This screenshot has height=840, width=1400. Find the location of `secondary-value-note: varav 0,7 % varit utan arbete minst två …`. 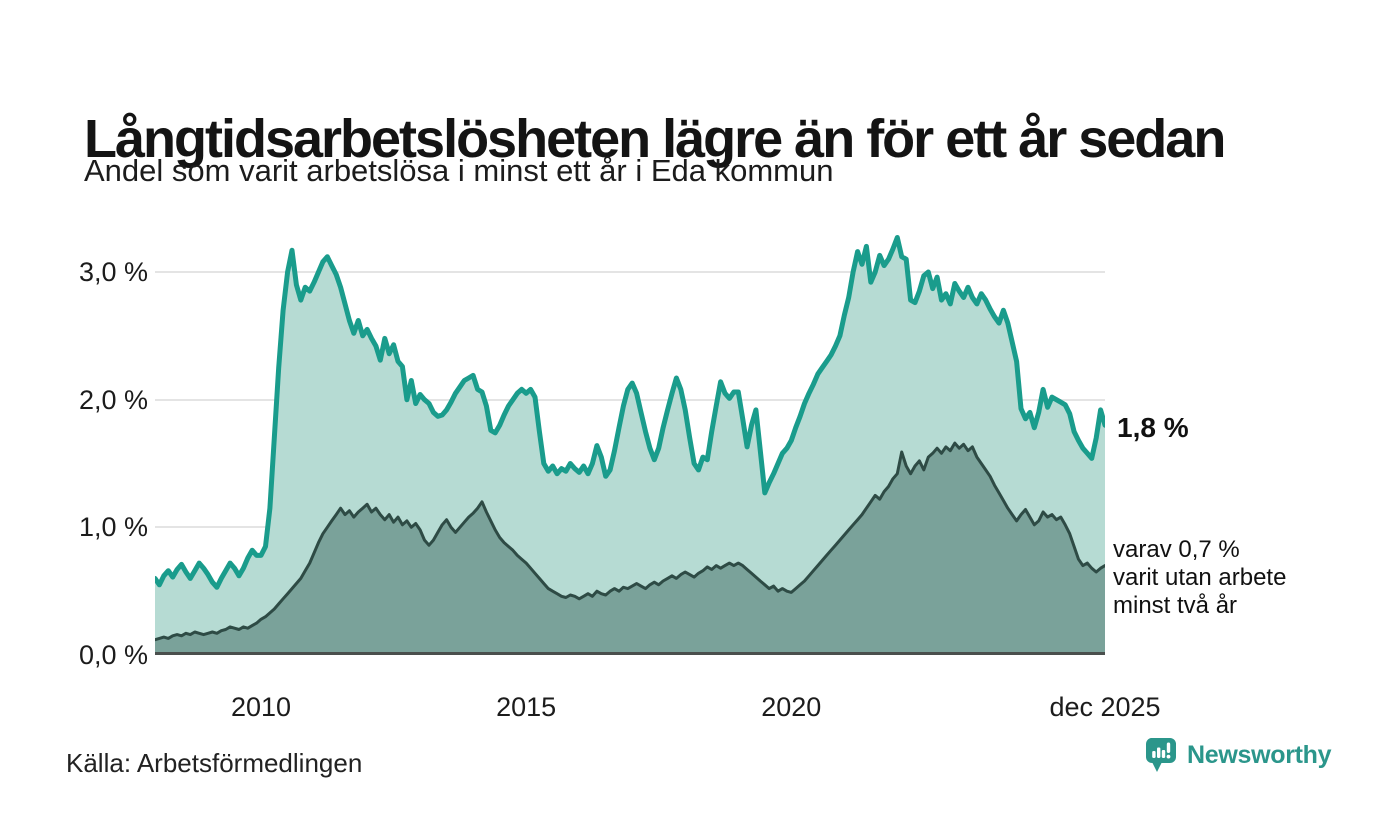

secondary-value-note: varav 0,7 % varit utan arbete minst två … is located at coordinates (1199, 578).